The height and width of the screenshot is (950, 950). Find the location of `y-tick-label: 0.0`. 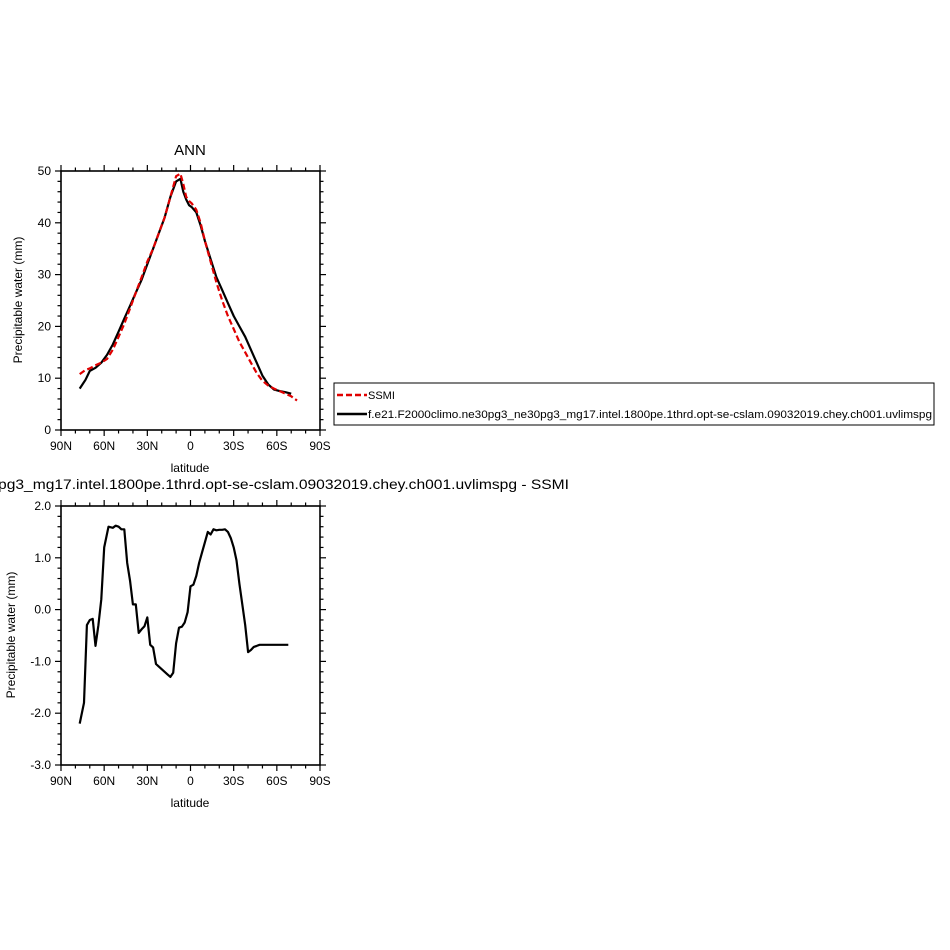

y-tick-label: 0.0 is located at coordinates (42, 610).